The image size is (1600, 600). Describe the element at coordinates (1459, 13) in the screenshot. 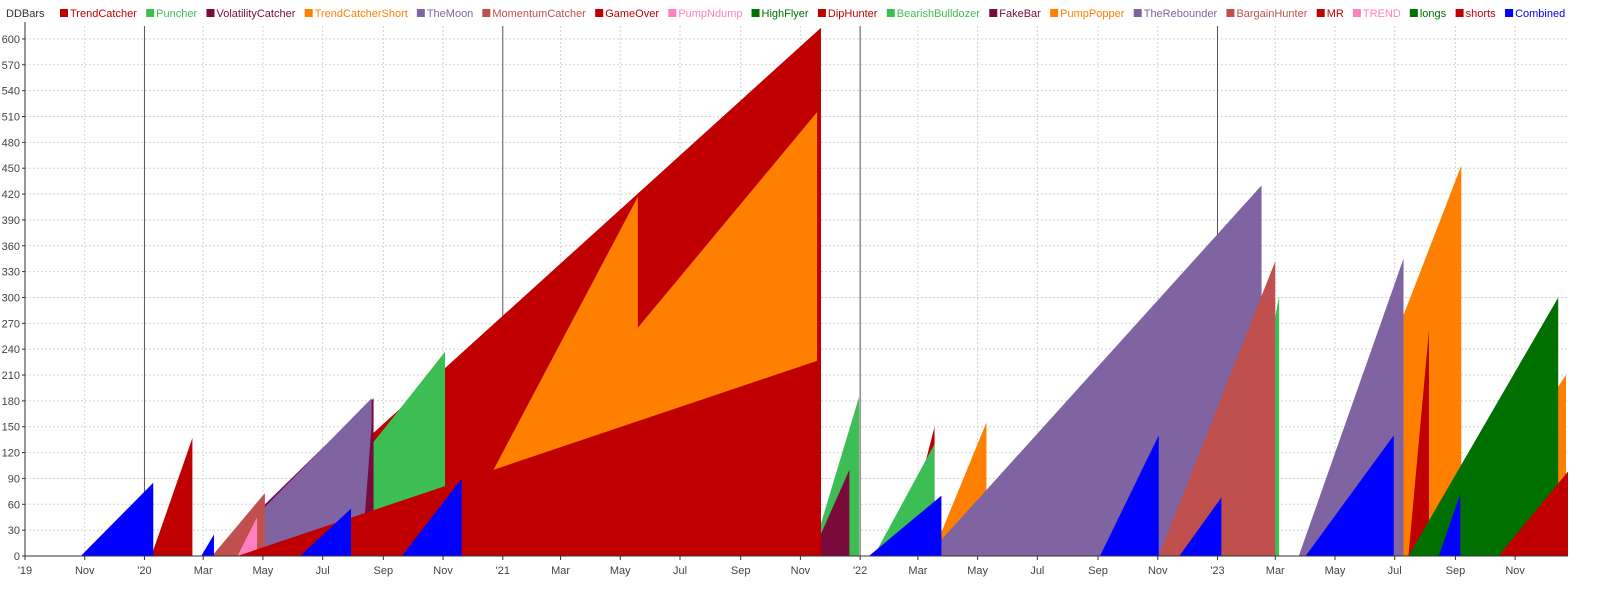

I see `legend-swatch-shorts` at that location.